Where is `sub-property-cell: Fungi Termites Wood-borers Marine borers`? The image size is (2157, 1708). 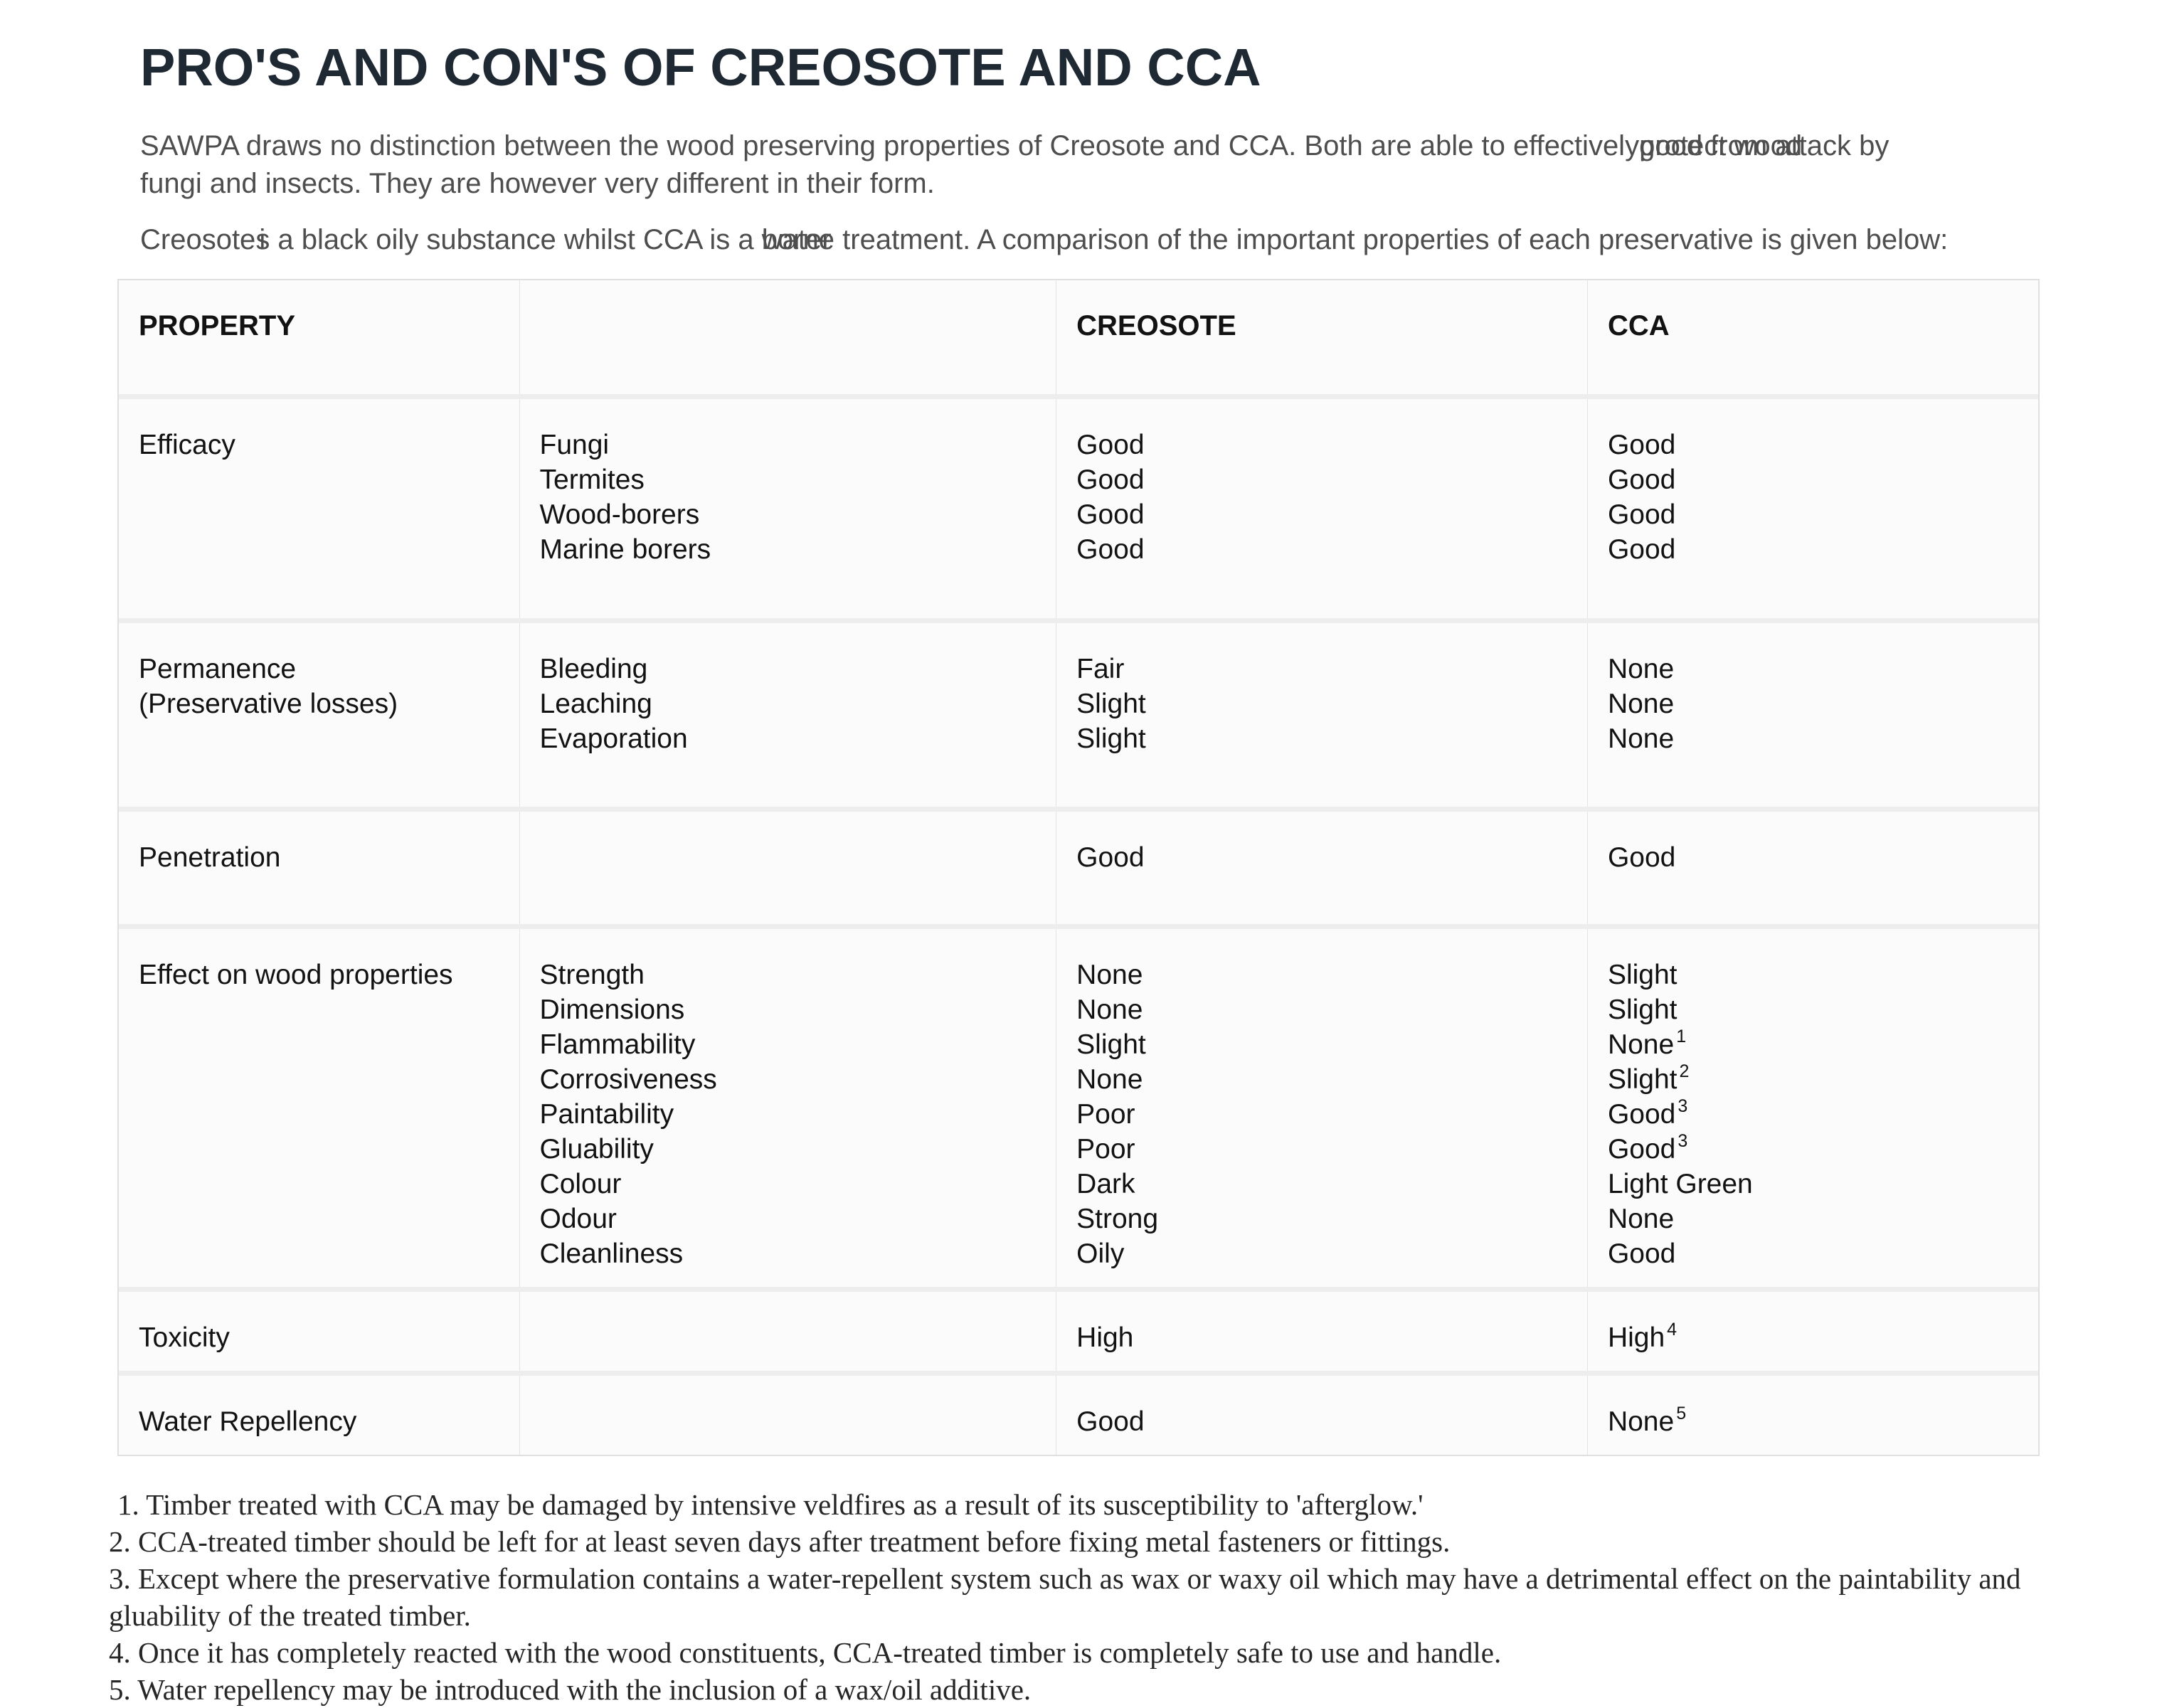 sub-property-cell: Fungi Termites Wood-borers Marine borers is located at coordinates (787, 508).